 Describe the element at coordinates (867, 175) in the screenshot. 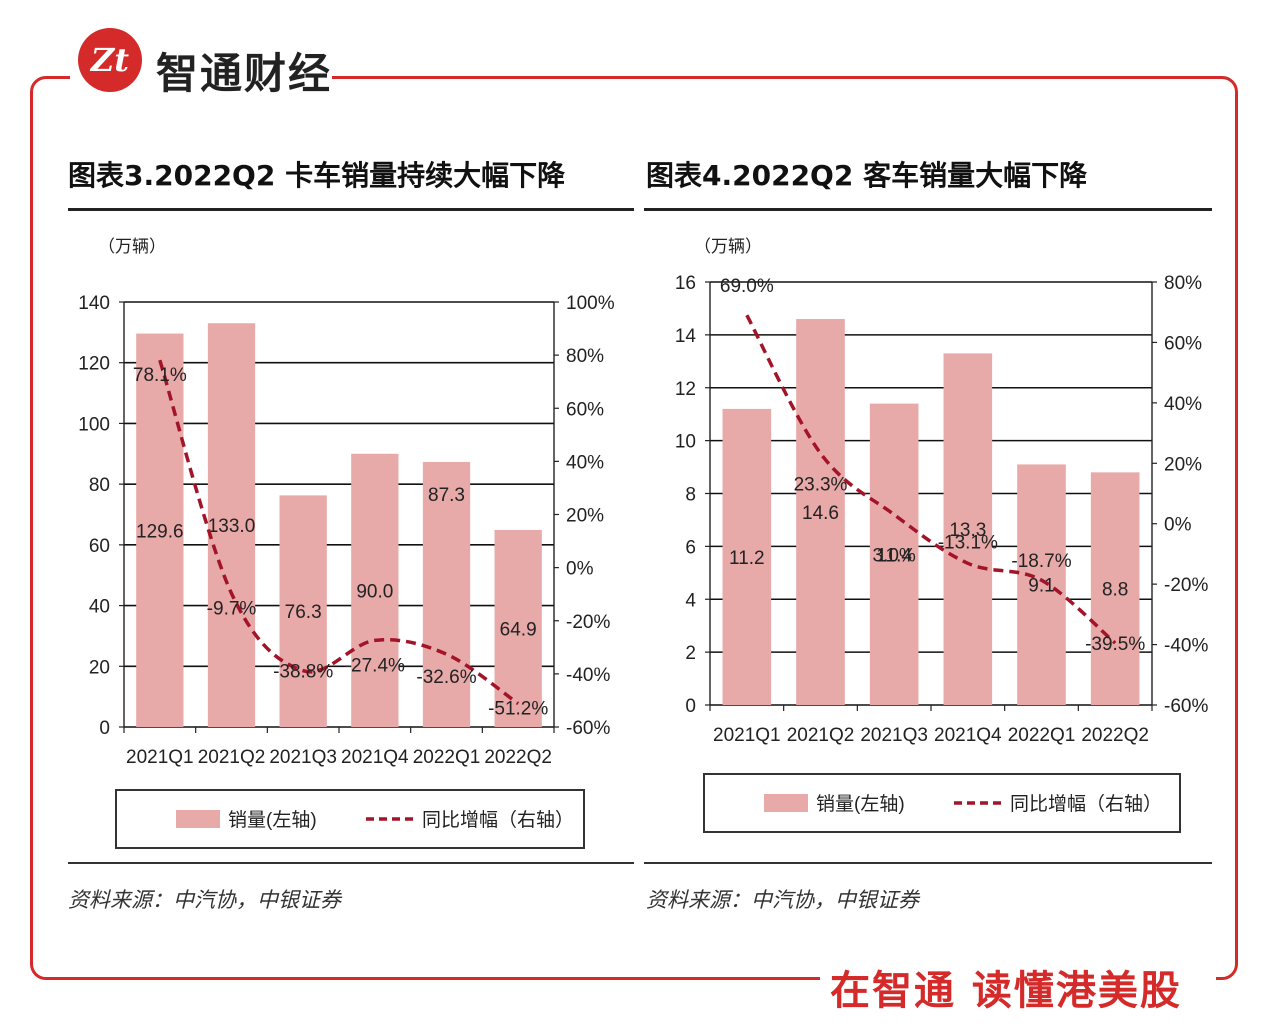

I see `chart2-title: 图表4.2022Q2 客车销量大幅下降` at that location.